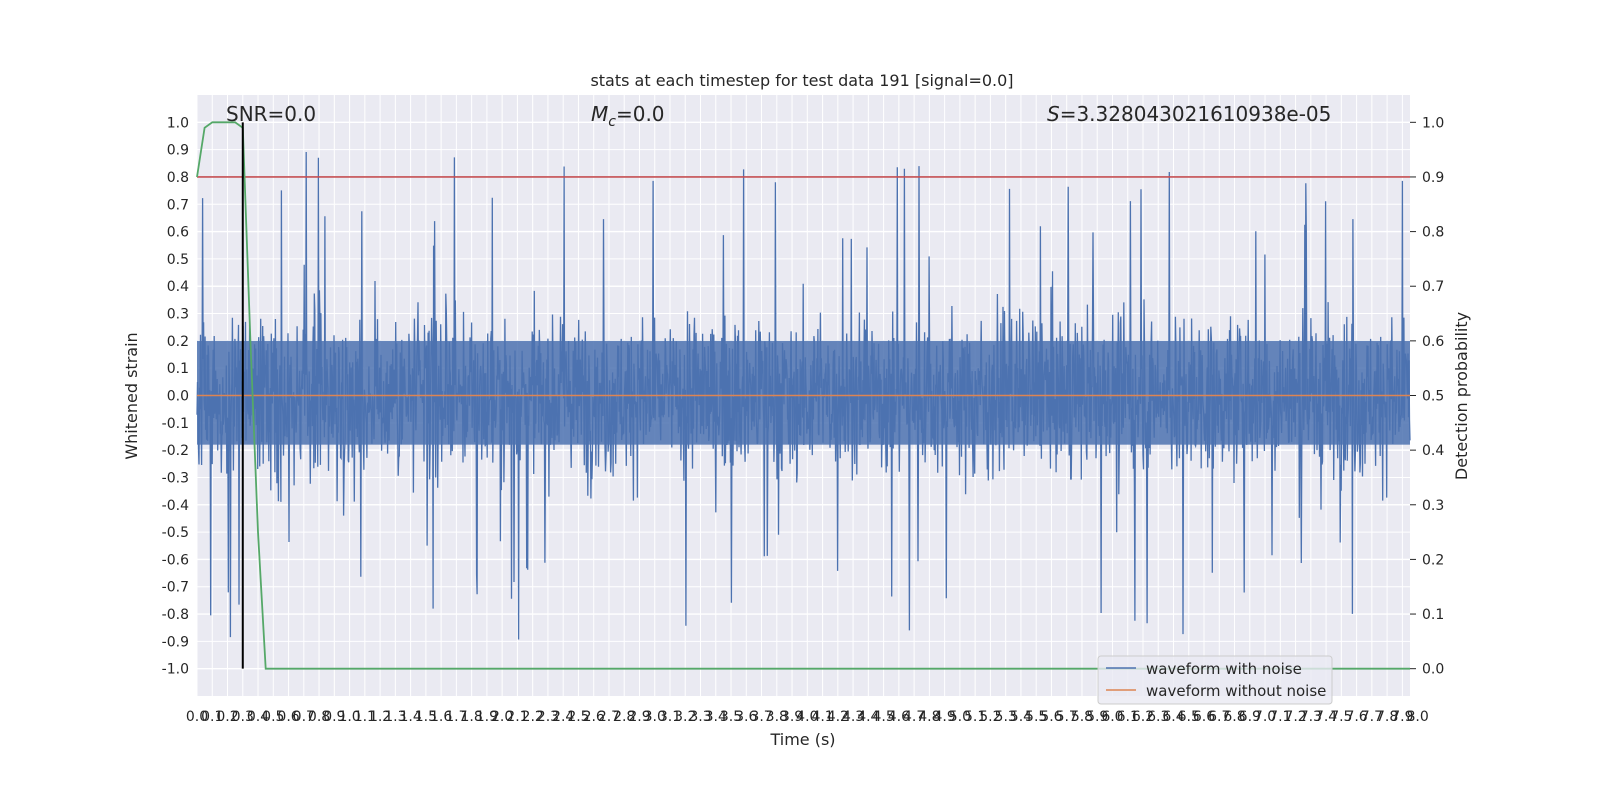 Image resolution: width=1600 pixels, height=800 pixels. What do you see at coordinates (802, 739) in the screenshot?
I see `x-axis-label: Time (s)` at bounding box center [802, 739].